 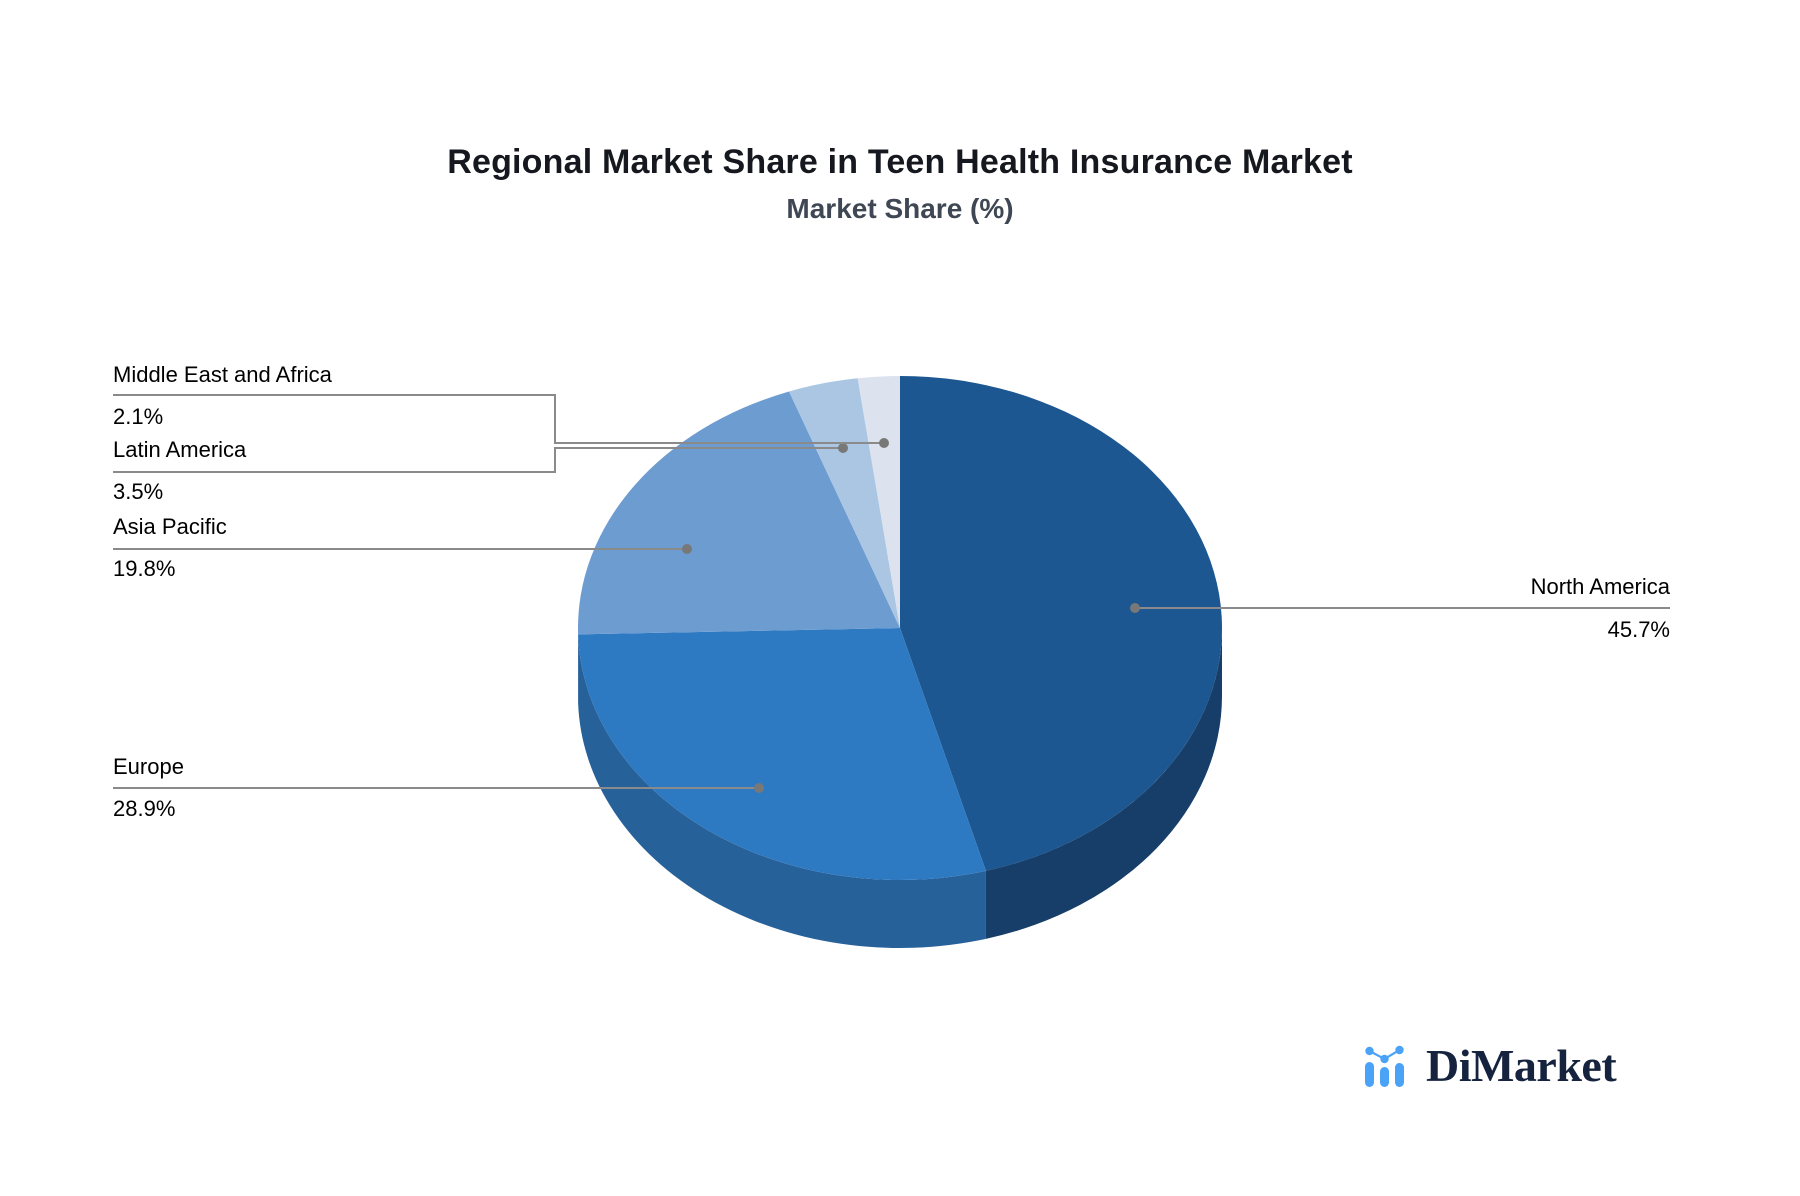 I want to click on leader-line-middle-east-and-africa, so click(x=498, y=419).